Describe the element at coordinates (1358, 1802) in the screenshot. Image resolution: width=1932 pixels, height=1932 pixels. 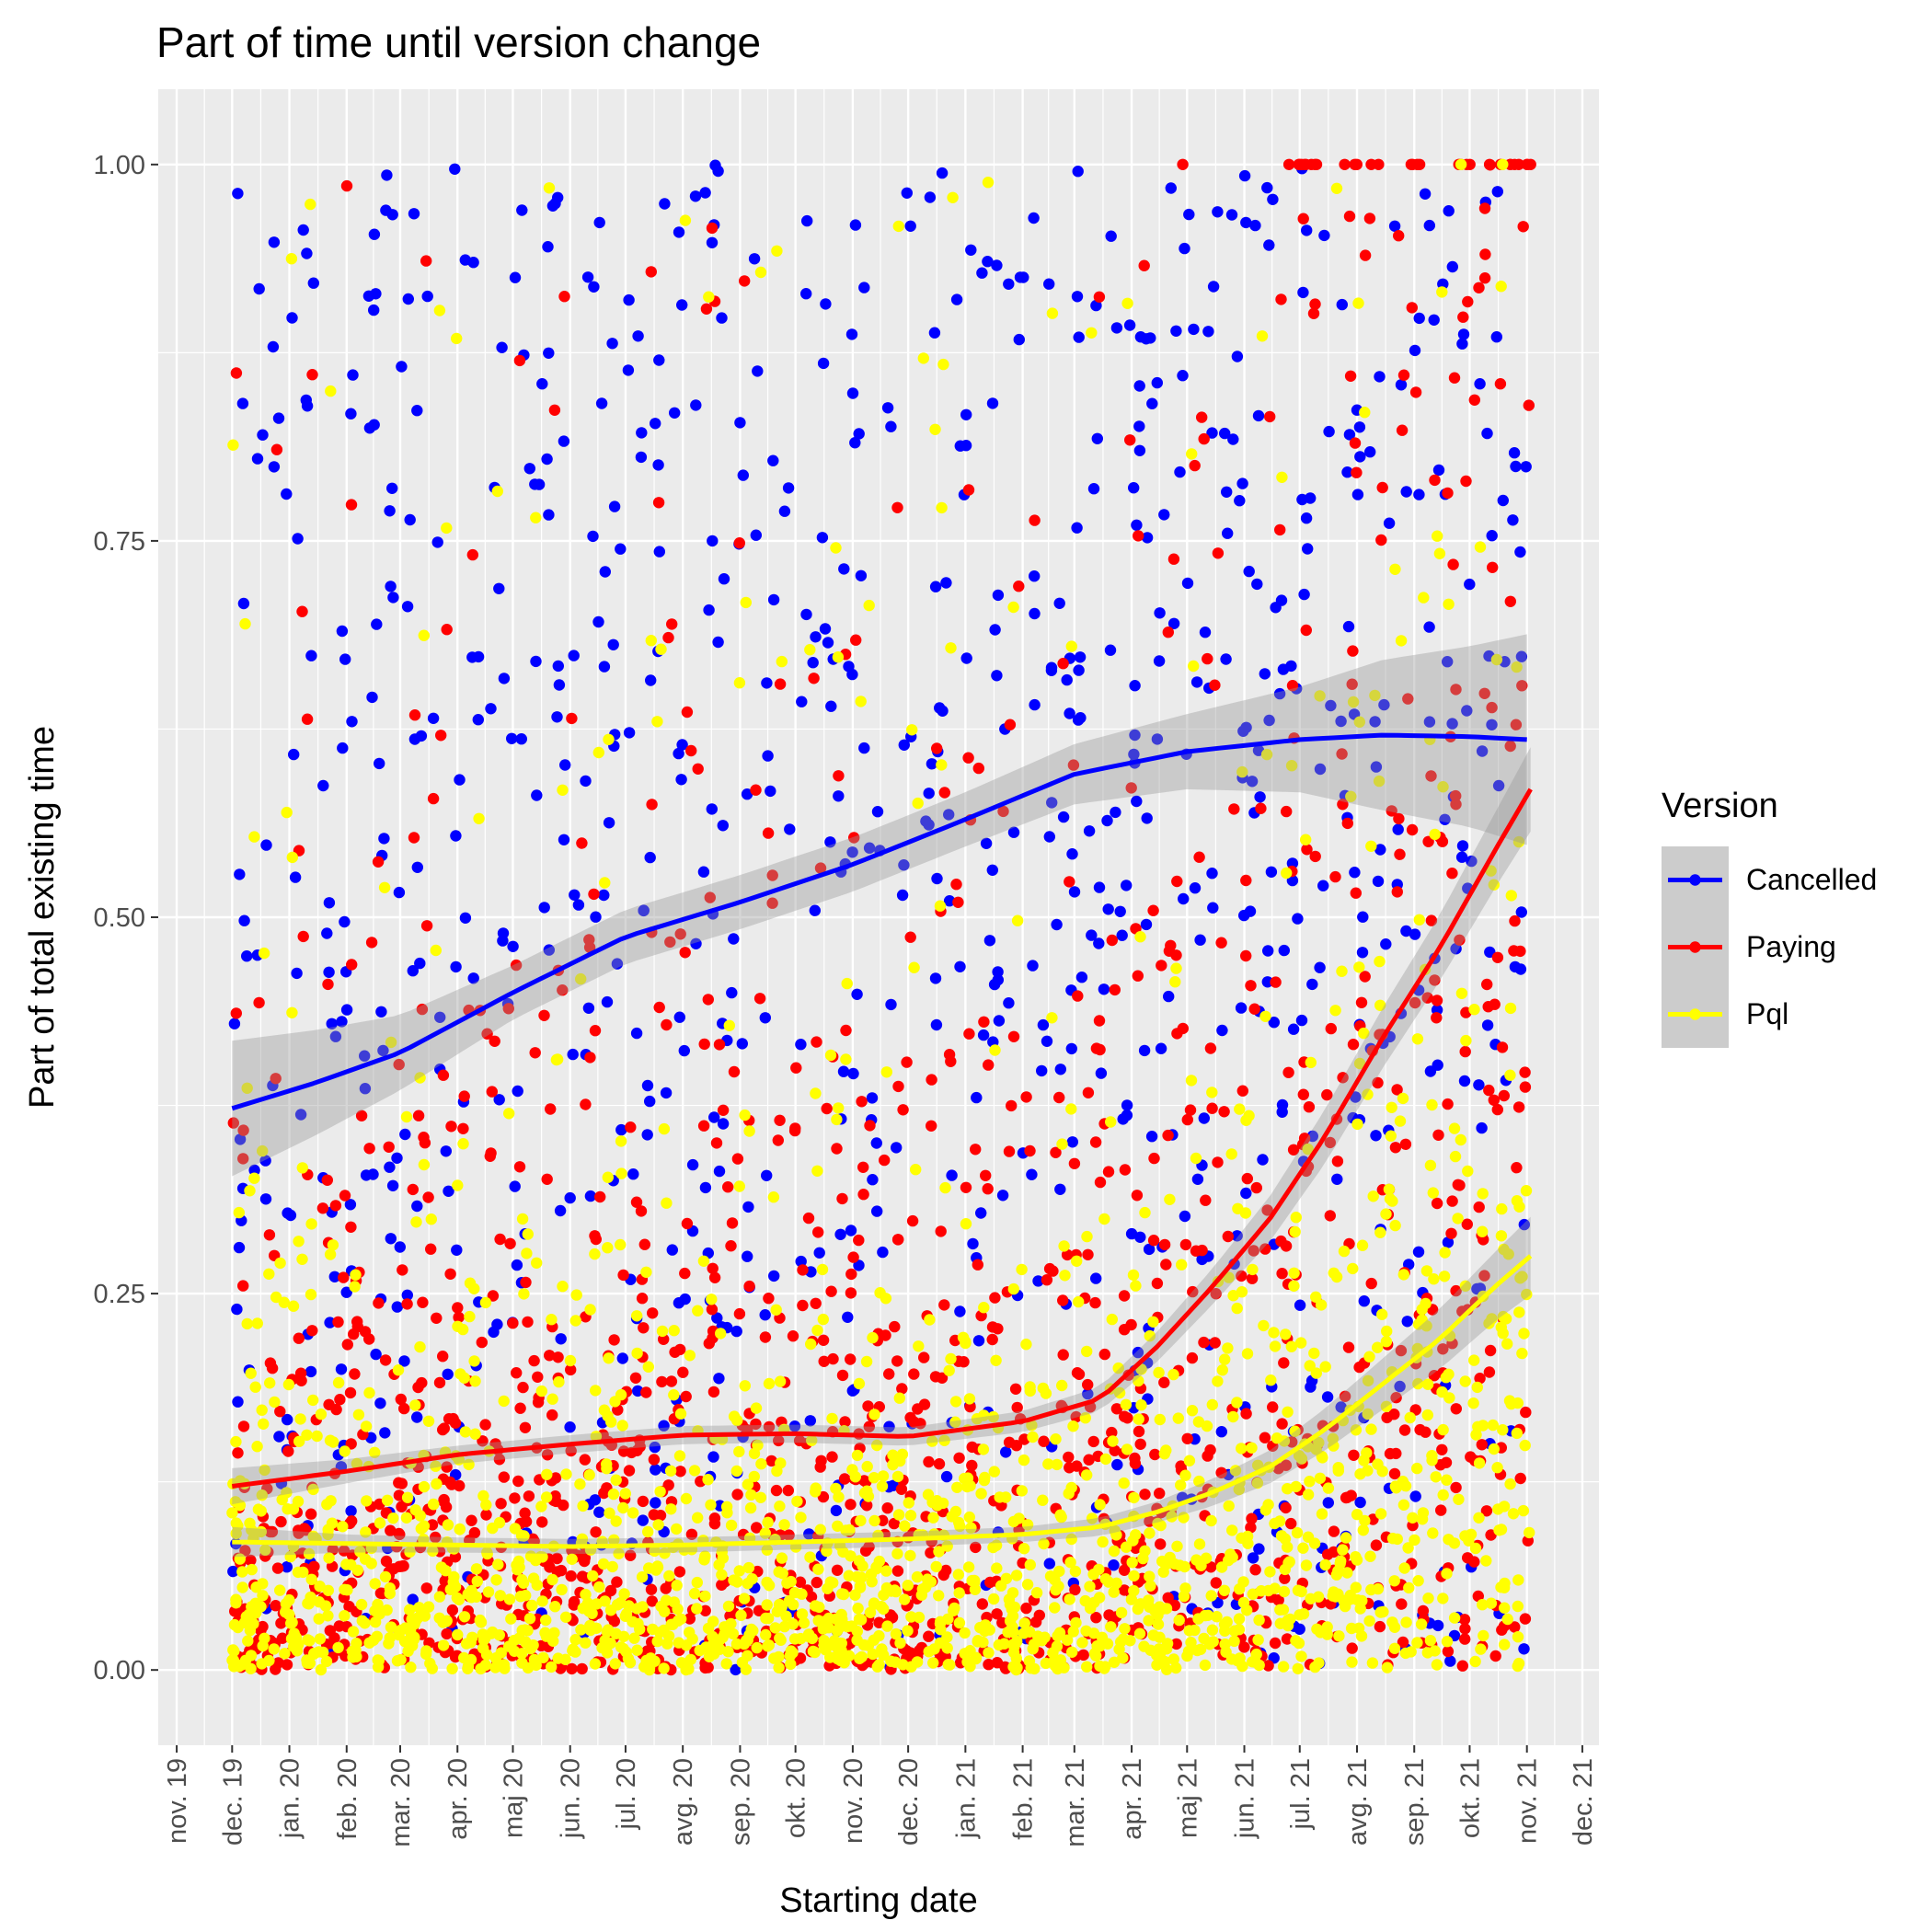
I see `x-tick-label: avg. 21` at that location.